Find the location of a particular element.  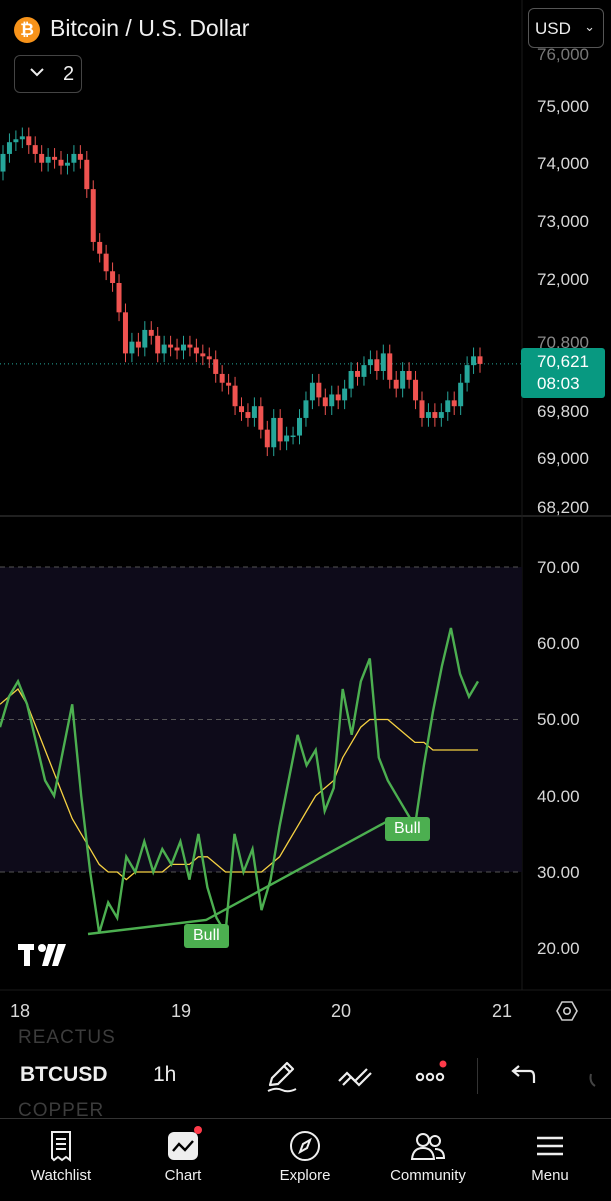

nav-community: Community is located at coordinates (428, 1156).